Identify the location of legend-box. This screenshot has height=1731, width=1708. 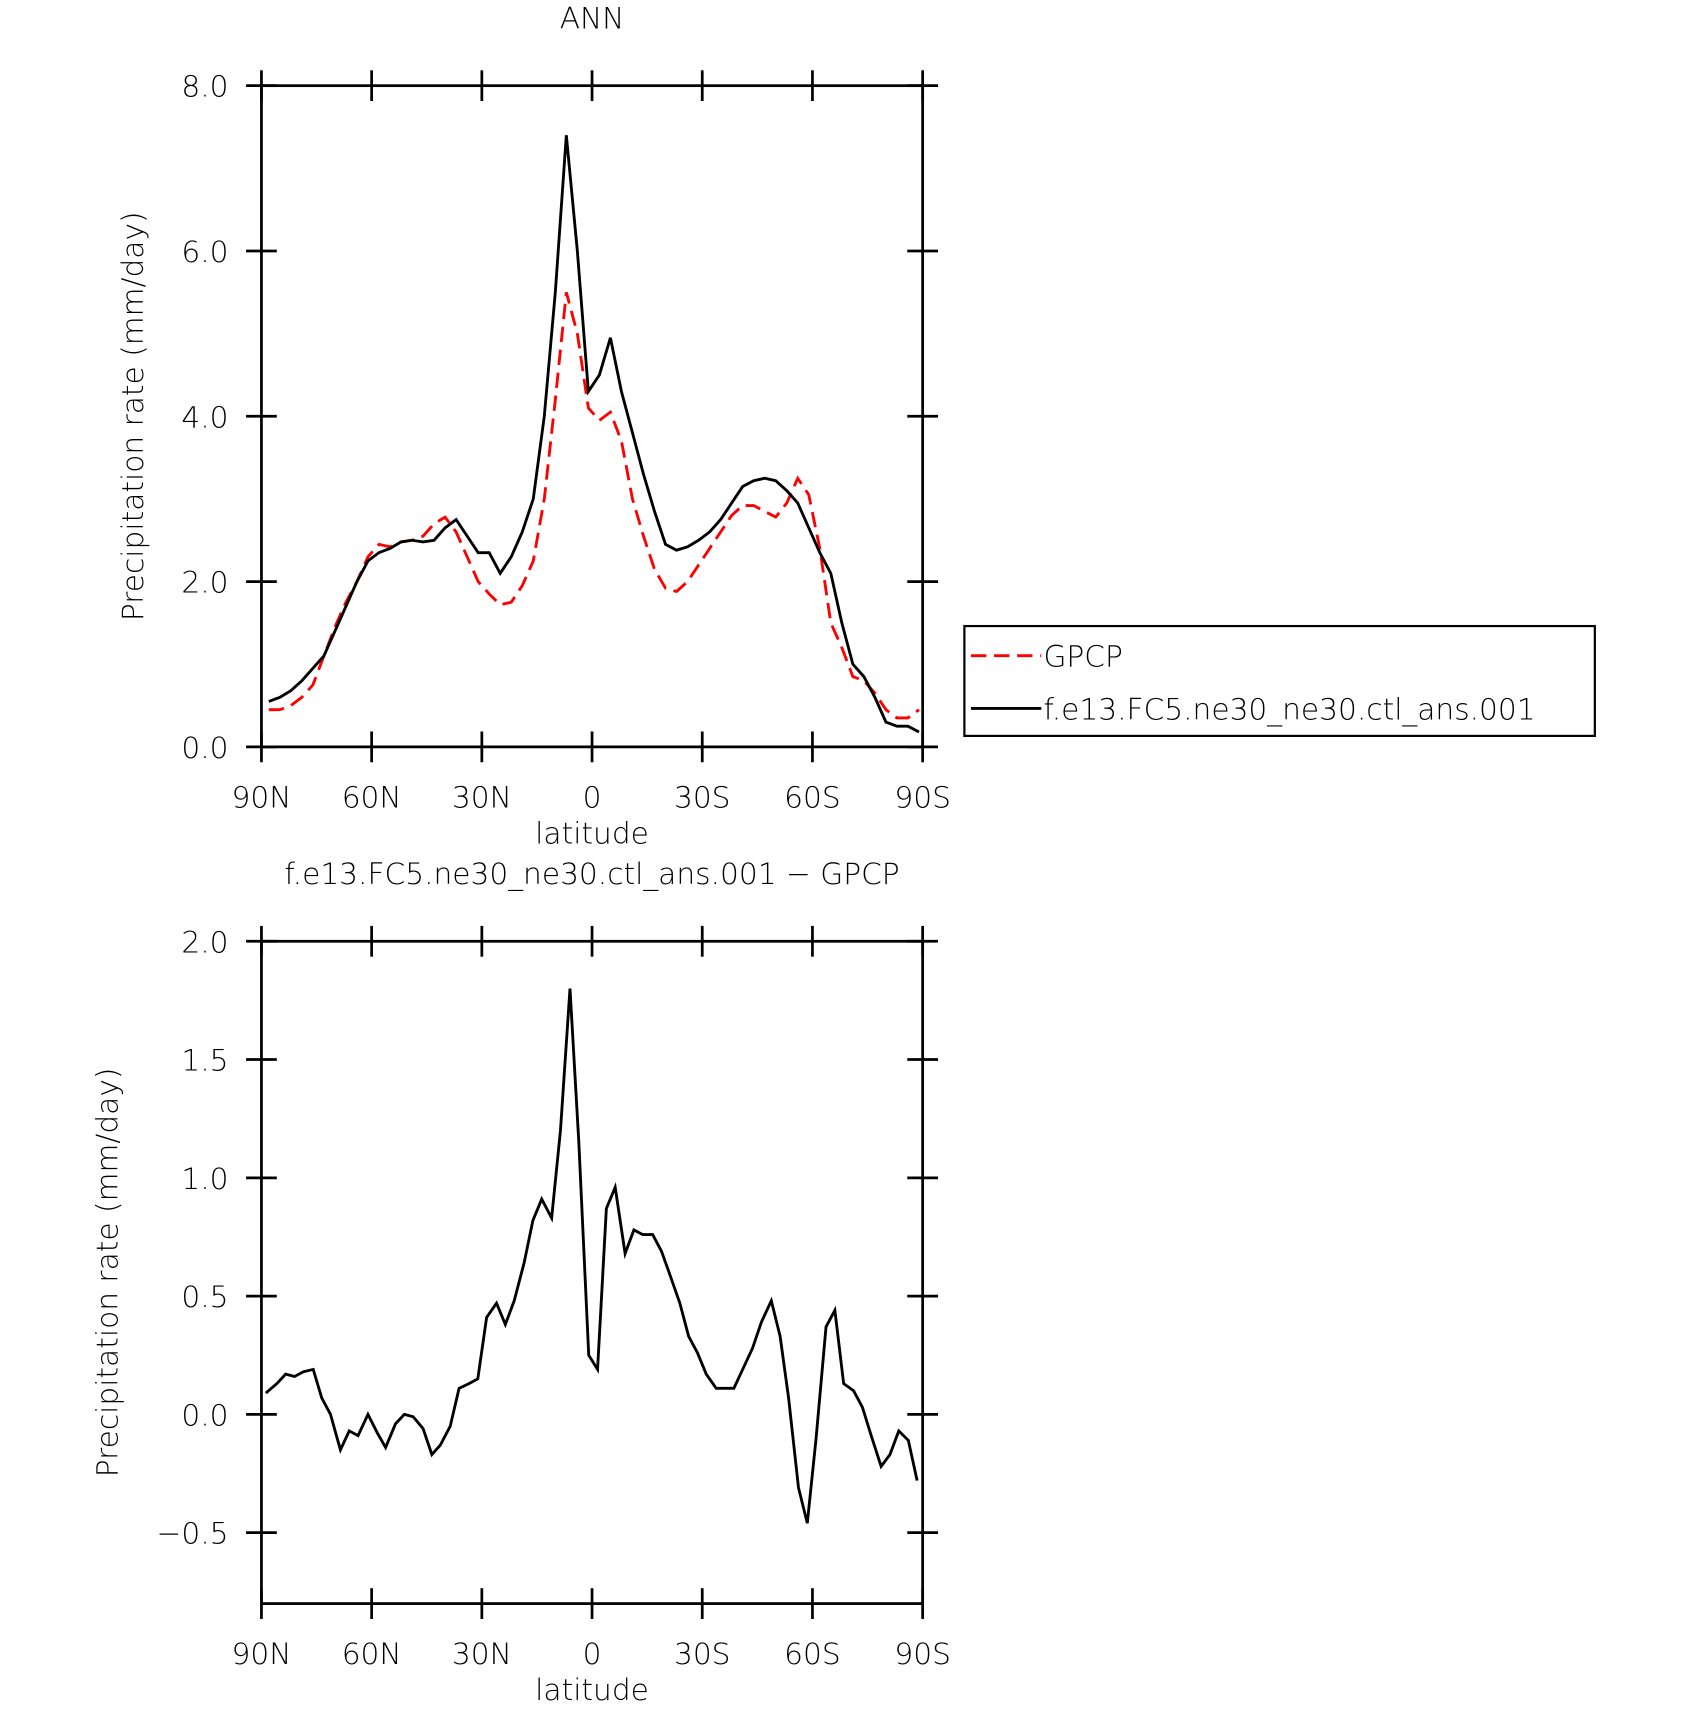
(1279, 680).